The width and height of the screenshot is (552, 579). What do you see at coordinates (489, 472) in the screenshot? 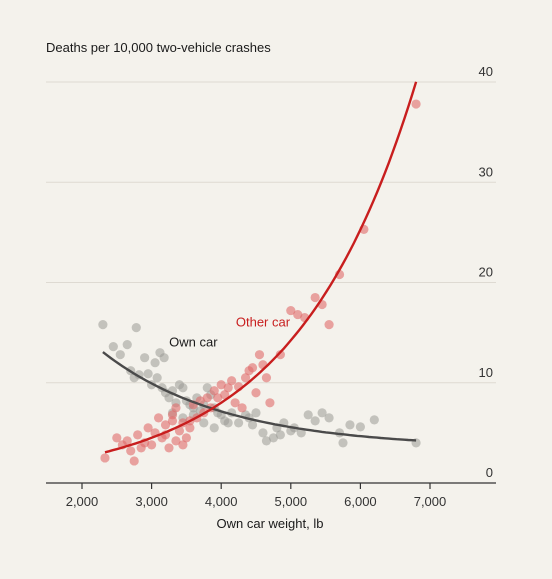
I see `y-tick-label: 0` at bounding box center [489, 472].